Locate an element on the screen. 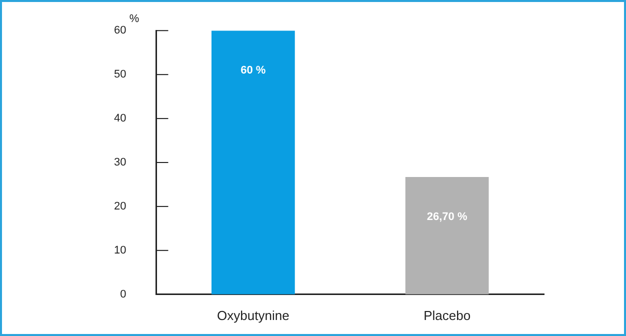  y-tick-label: 50 is located at coordinates (120, 74).